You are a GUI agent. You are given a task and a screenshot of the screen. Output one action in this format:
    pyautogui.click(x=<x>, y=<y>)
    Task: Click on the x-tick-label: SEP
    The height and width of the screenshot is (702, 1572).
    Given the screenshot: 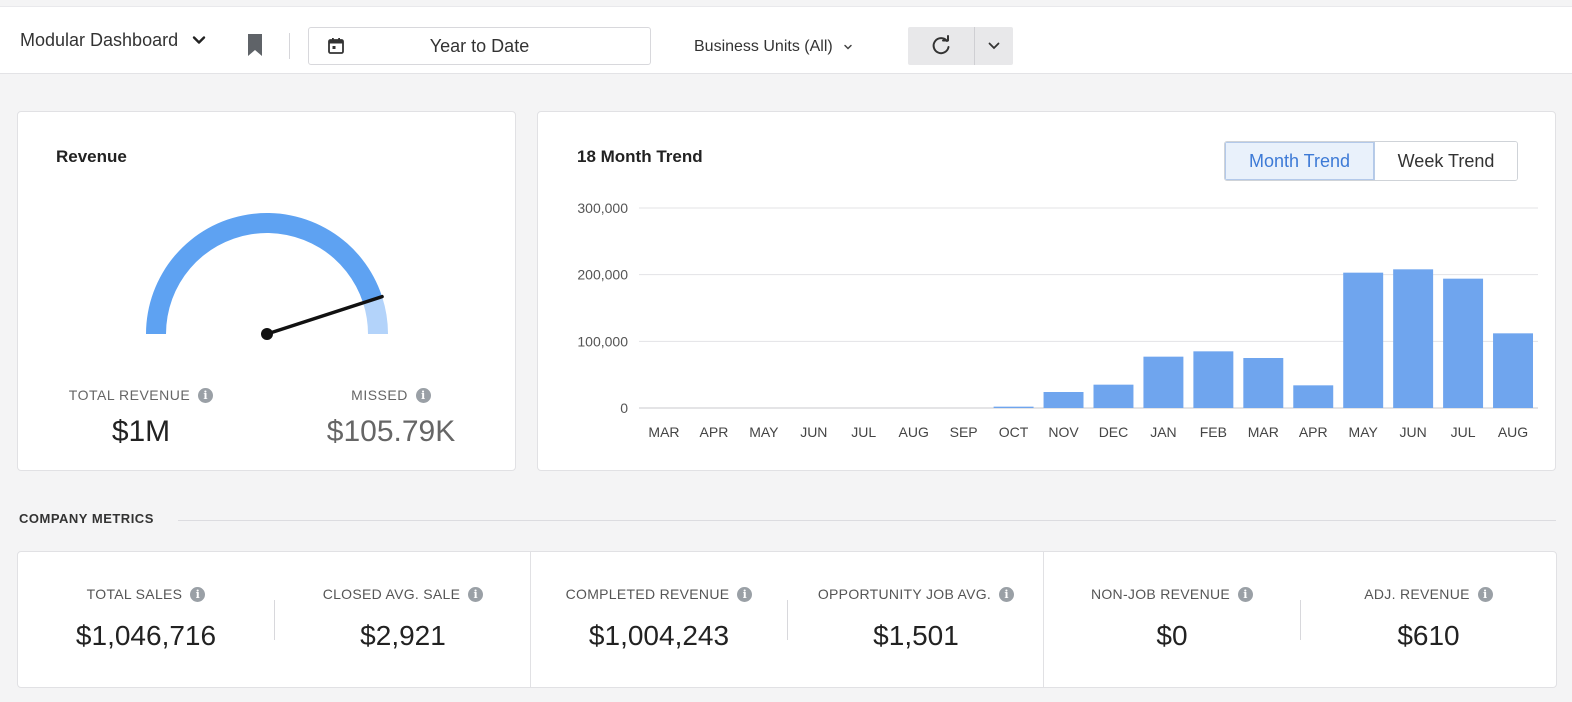 What is the action you would take?
    pyautogui.click(x=964, y=432)
    